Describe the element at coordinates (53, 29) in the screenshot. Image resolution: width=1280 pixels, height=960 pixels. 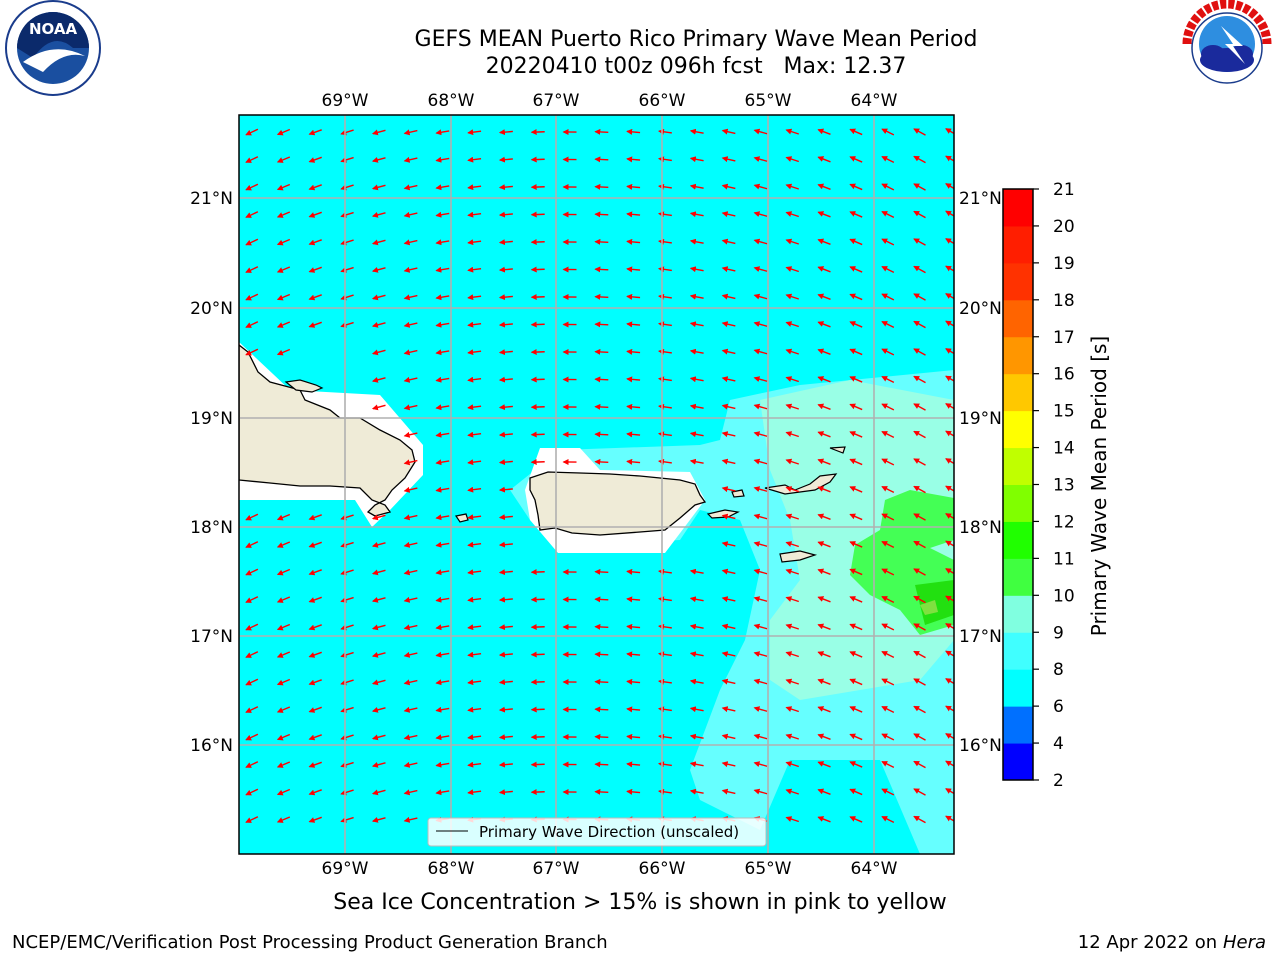
I see `noaa-logo-text: NOAA` at that location.